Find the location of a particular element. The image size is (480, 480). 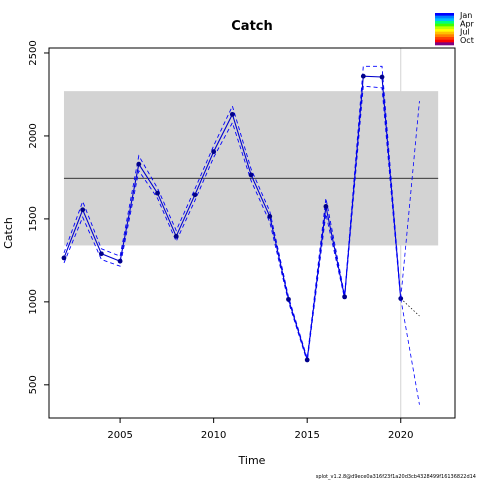

y-axis-label: Catch is located at coordinates (8, 233).